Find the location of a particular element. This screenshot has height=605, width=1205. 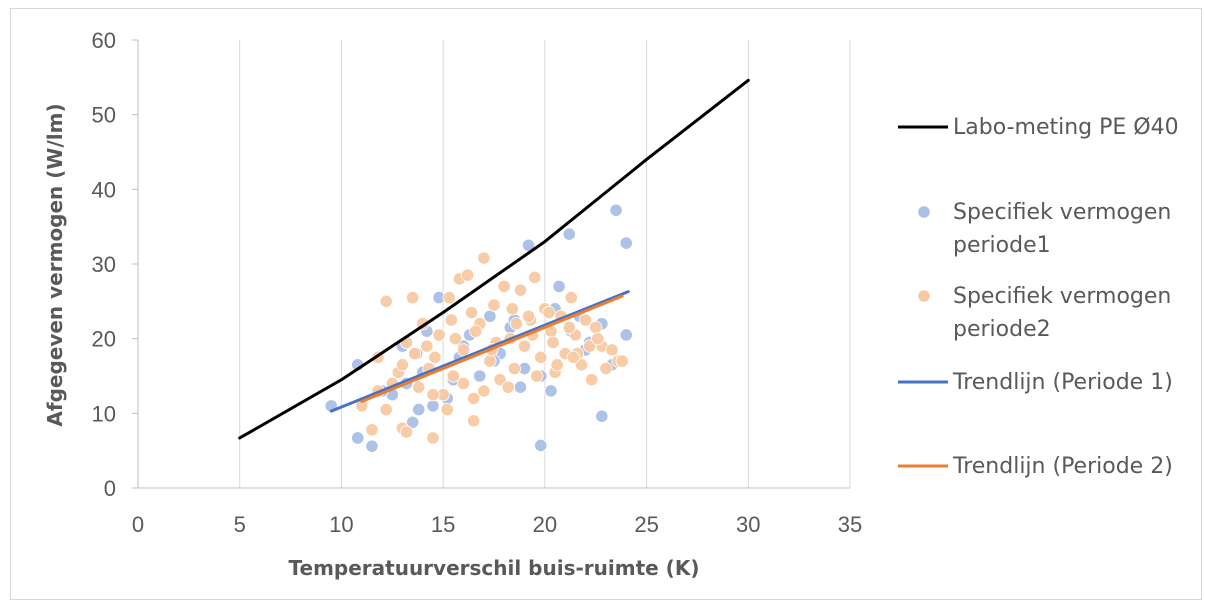

y-tick-label-30: 30 is located at coordinates (104, 264).